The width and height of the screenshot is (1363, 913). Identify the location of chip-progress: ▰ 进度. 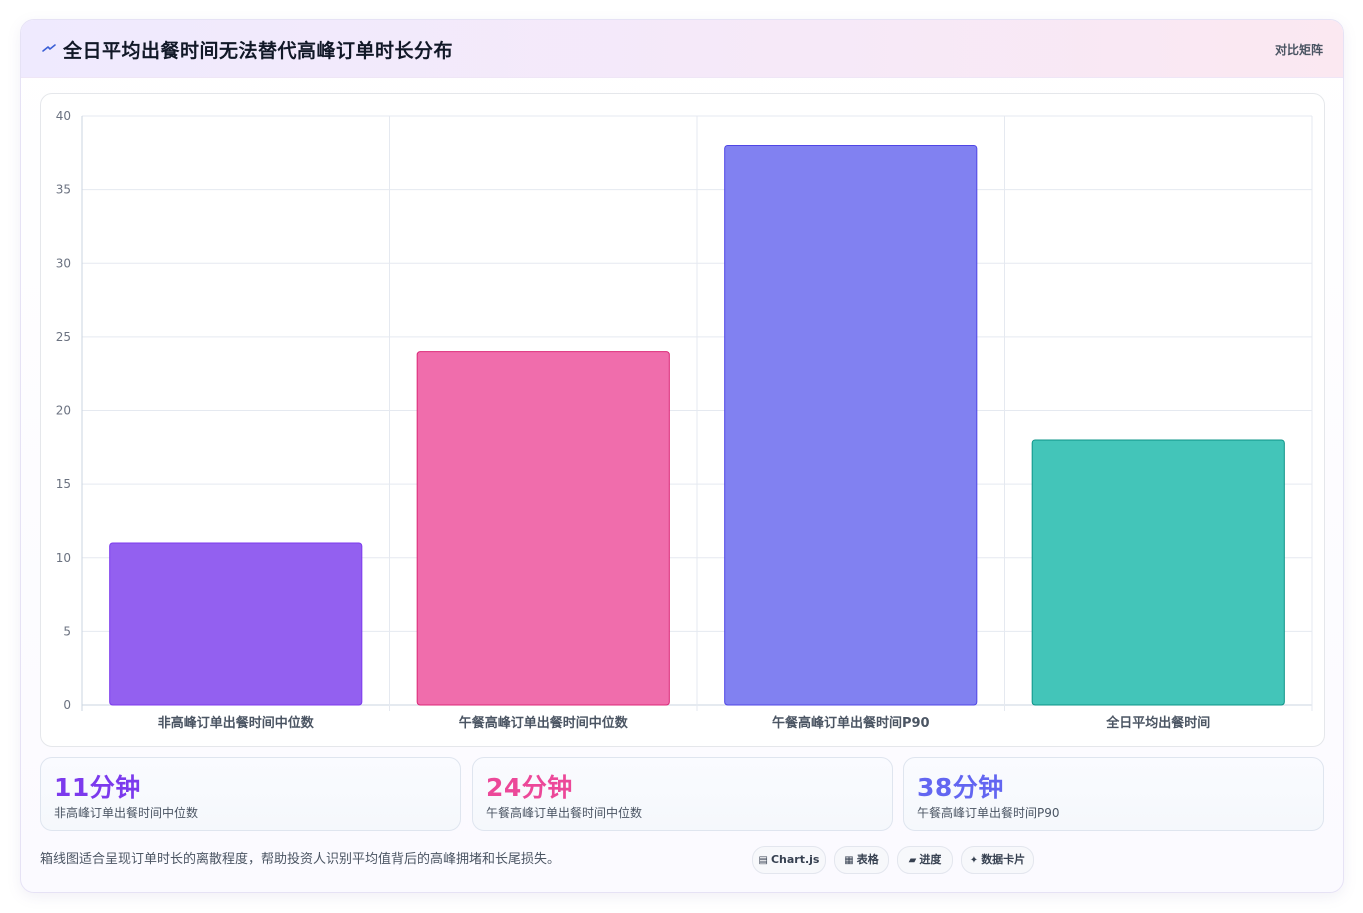
(925, 860).